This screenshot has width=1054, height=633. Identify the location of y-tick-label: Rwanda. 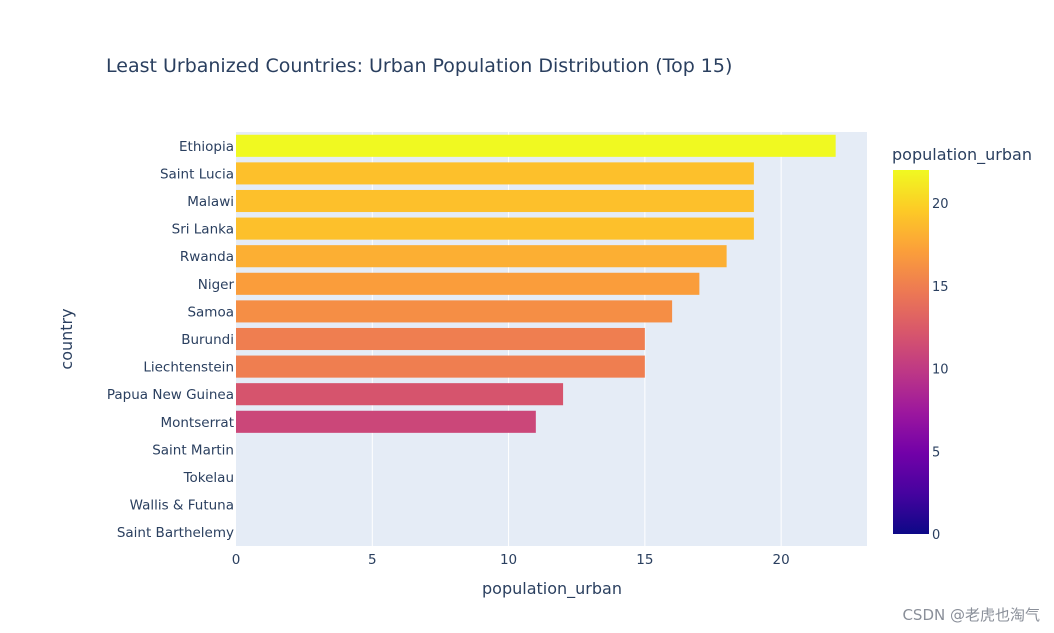
(207, 257).